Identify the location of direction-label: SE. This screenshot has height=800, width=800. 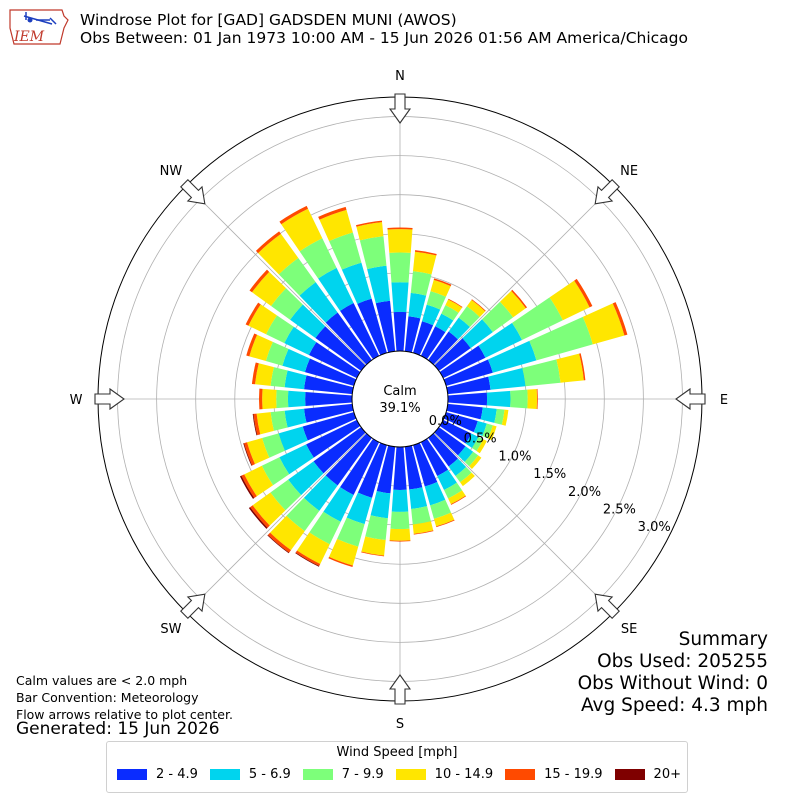
(629, 629).